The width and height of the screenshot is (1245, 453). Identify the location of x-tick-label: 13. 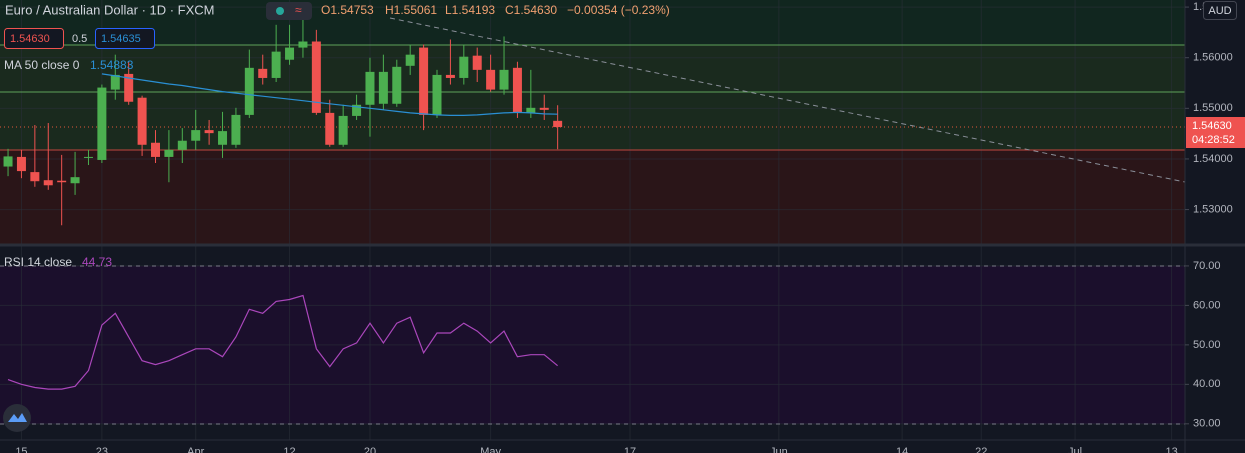
(1171, 449).